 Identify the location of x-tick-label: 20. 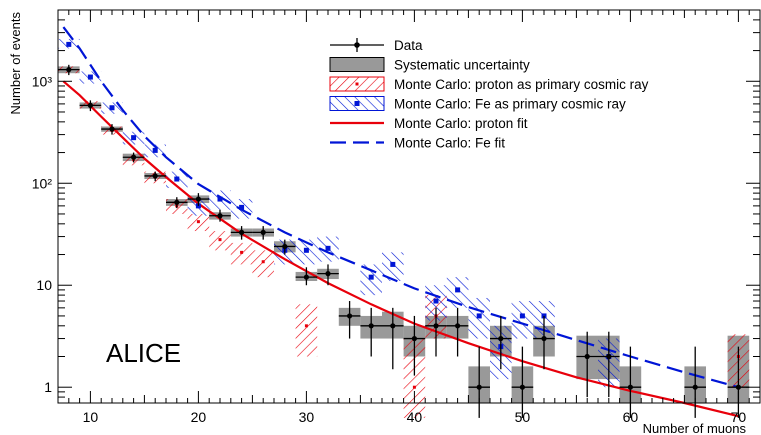
(199, 417).